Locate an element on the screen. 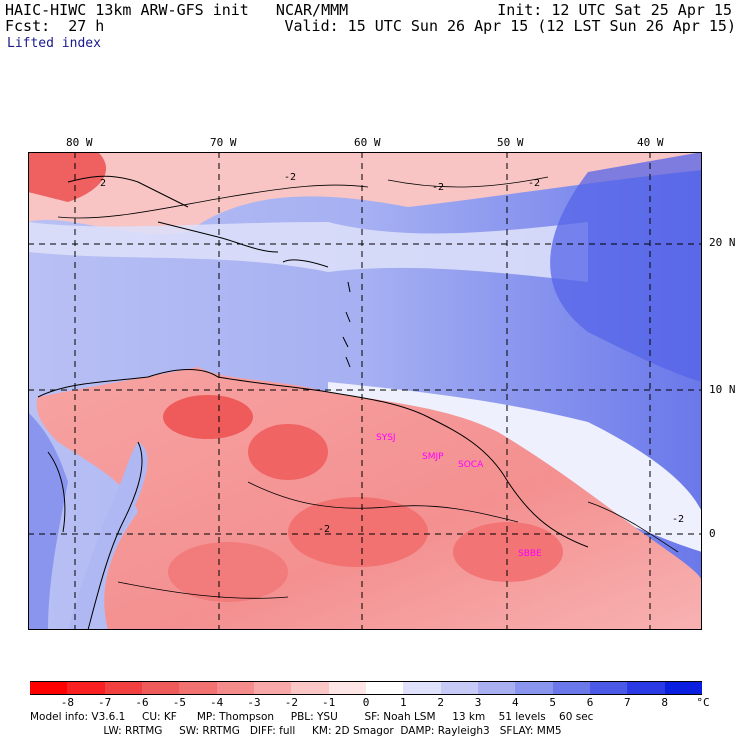 The height and width of the screenshot is (740, 740). station-sysj: SYSJ is located at coordinates (386, 438).